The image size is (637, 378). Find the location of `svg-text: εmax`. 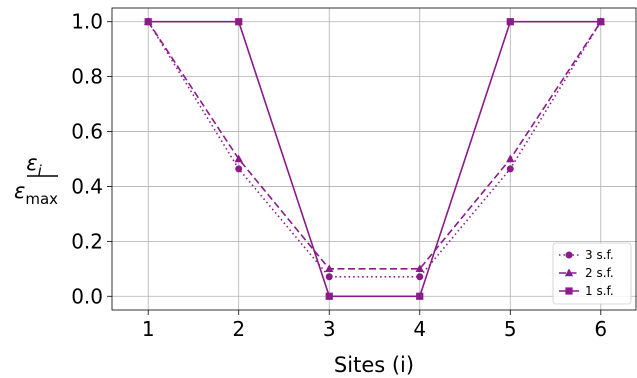

svg-text: εmax is located at coordinates (36, 193).